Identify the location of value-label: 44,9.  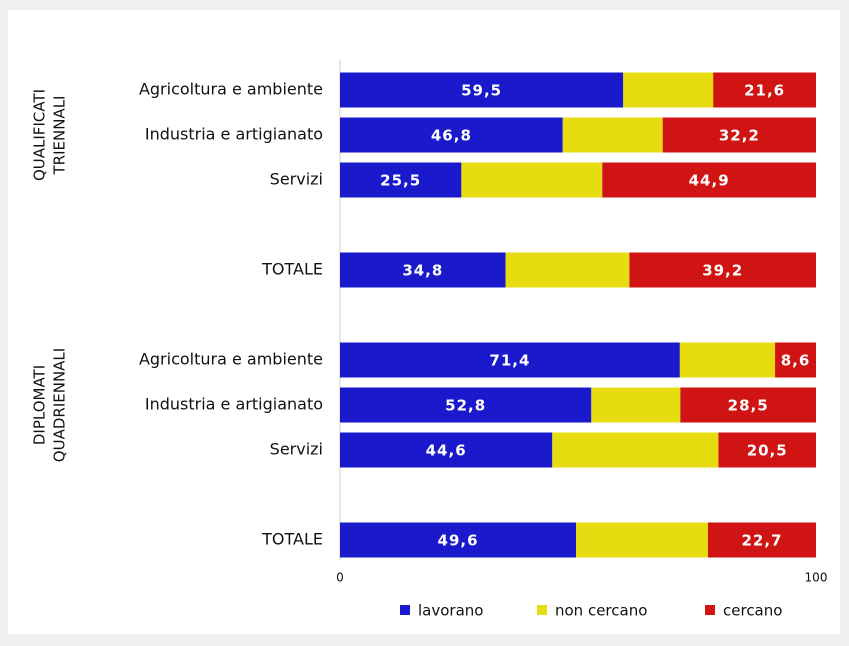
(709, 181).